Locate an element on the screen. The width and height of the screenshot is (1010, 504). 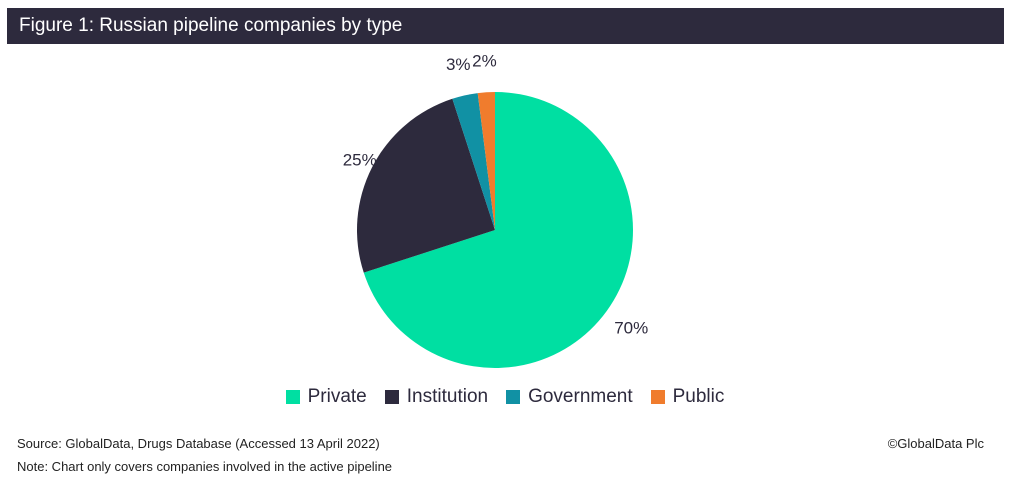
pie-slice-institution is located at coordinates (426, 185).